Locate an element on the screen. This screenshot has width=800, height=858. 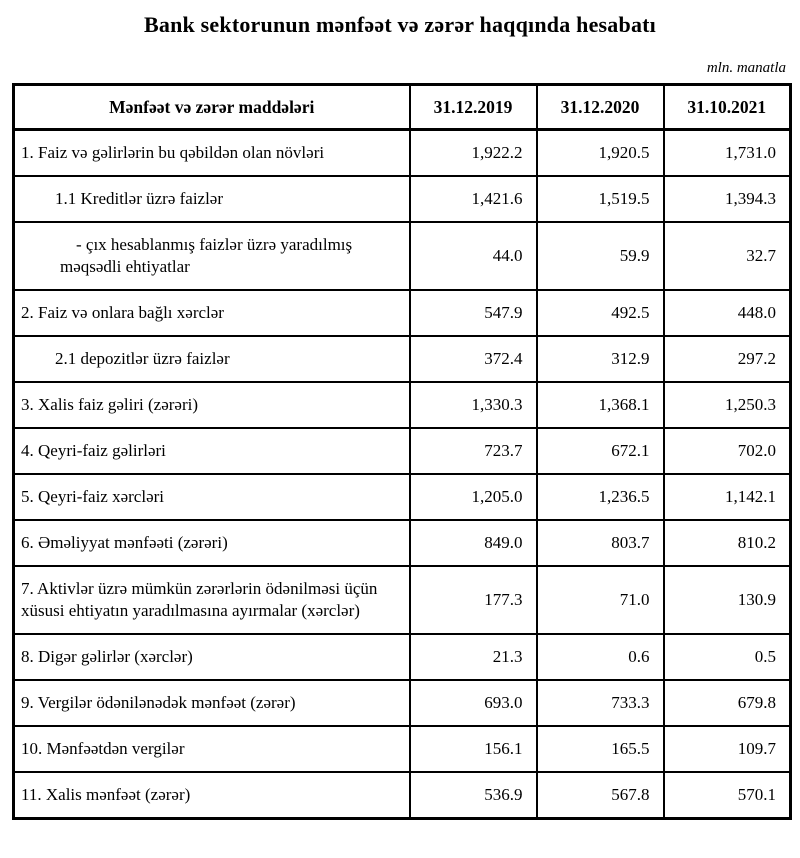
row-value-2021: 679.8 is located at coordinates (727, 703).